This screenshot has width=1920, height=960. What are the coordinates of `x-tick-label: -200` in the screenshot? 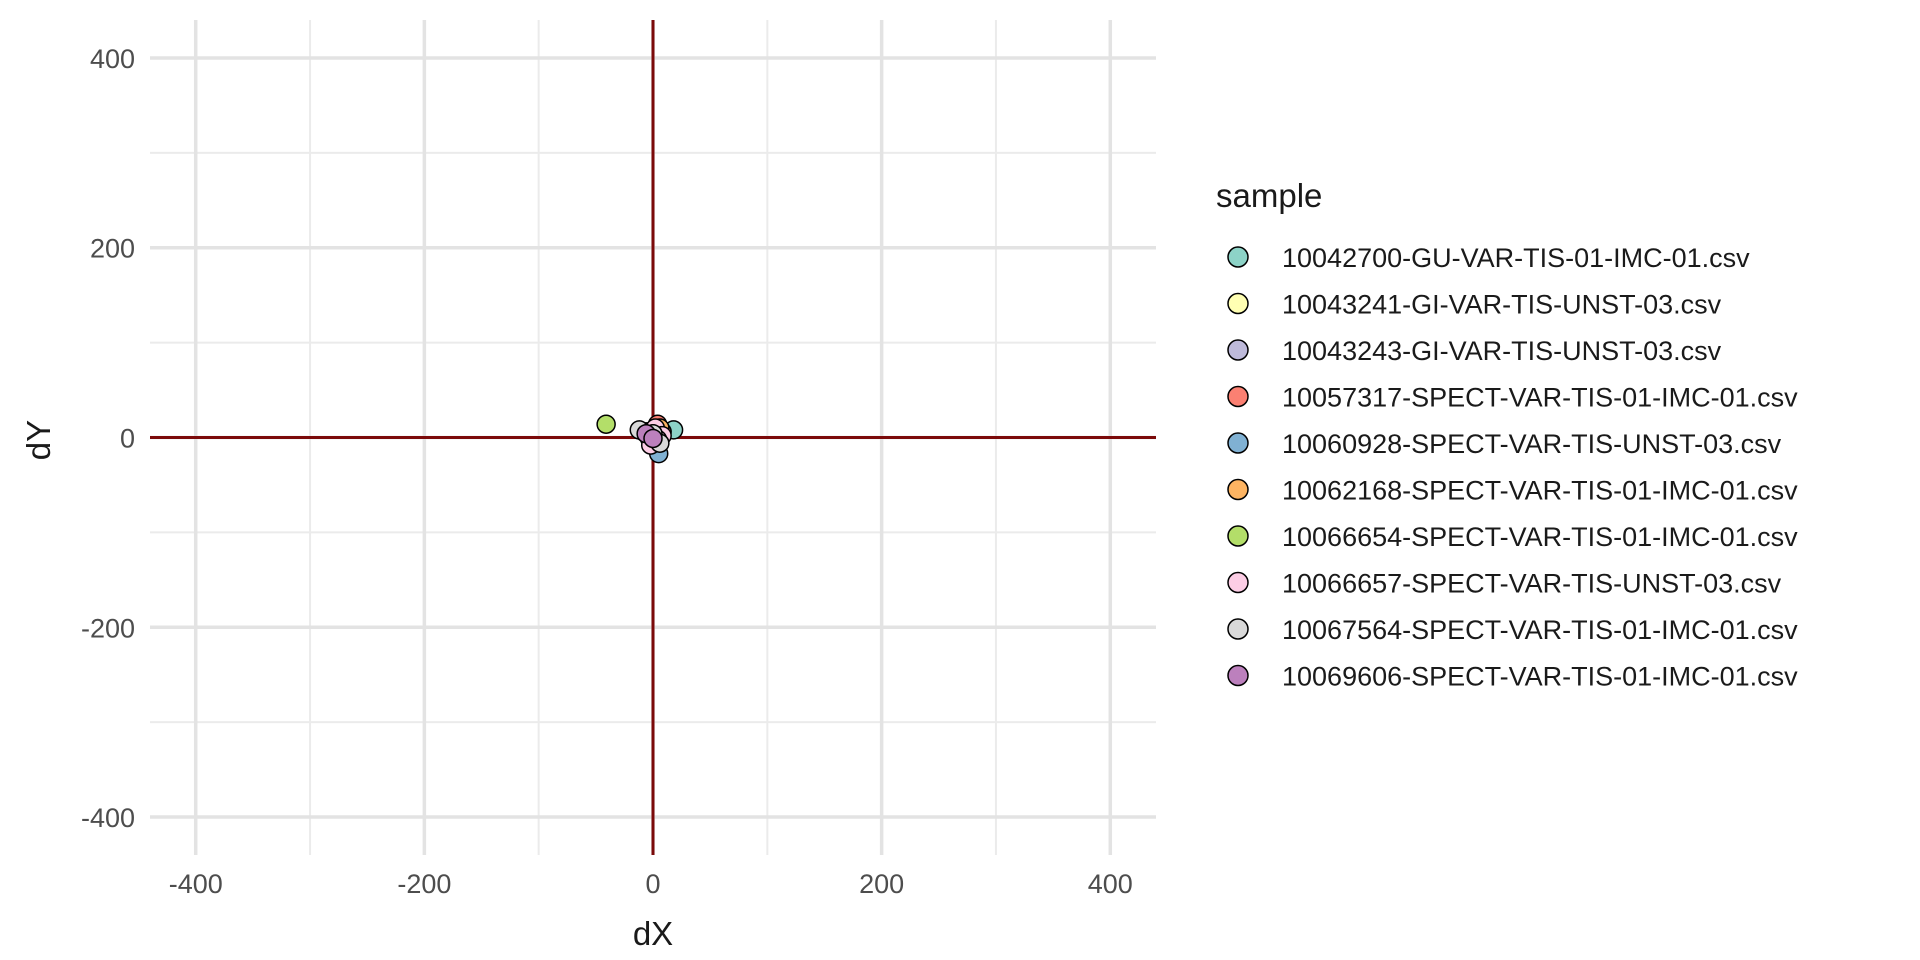 It's located at (424, 884).